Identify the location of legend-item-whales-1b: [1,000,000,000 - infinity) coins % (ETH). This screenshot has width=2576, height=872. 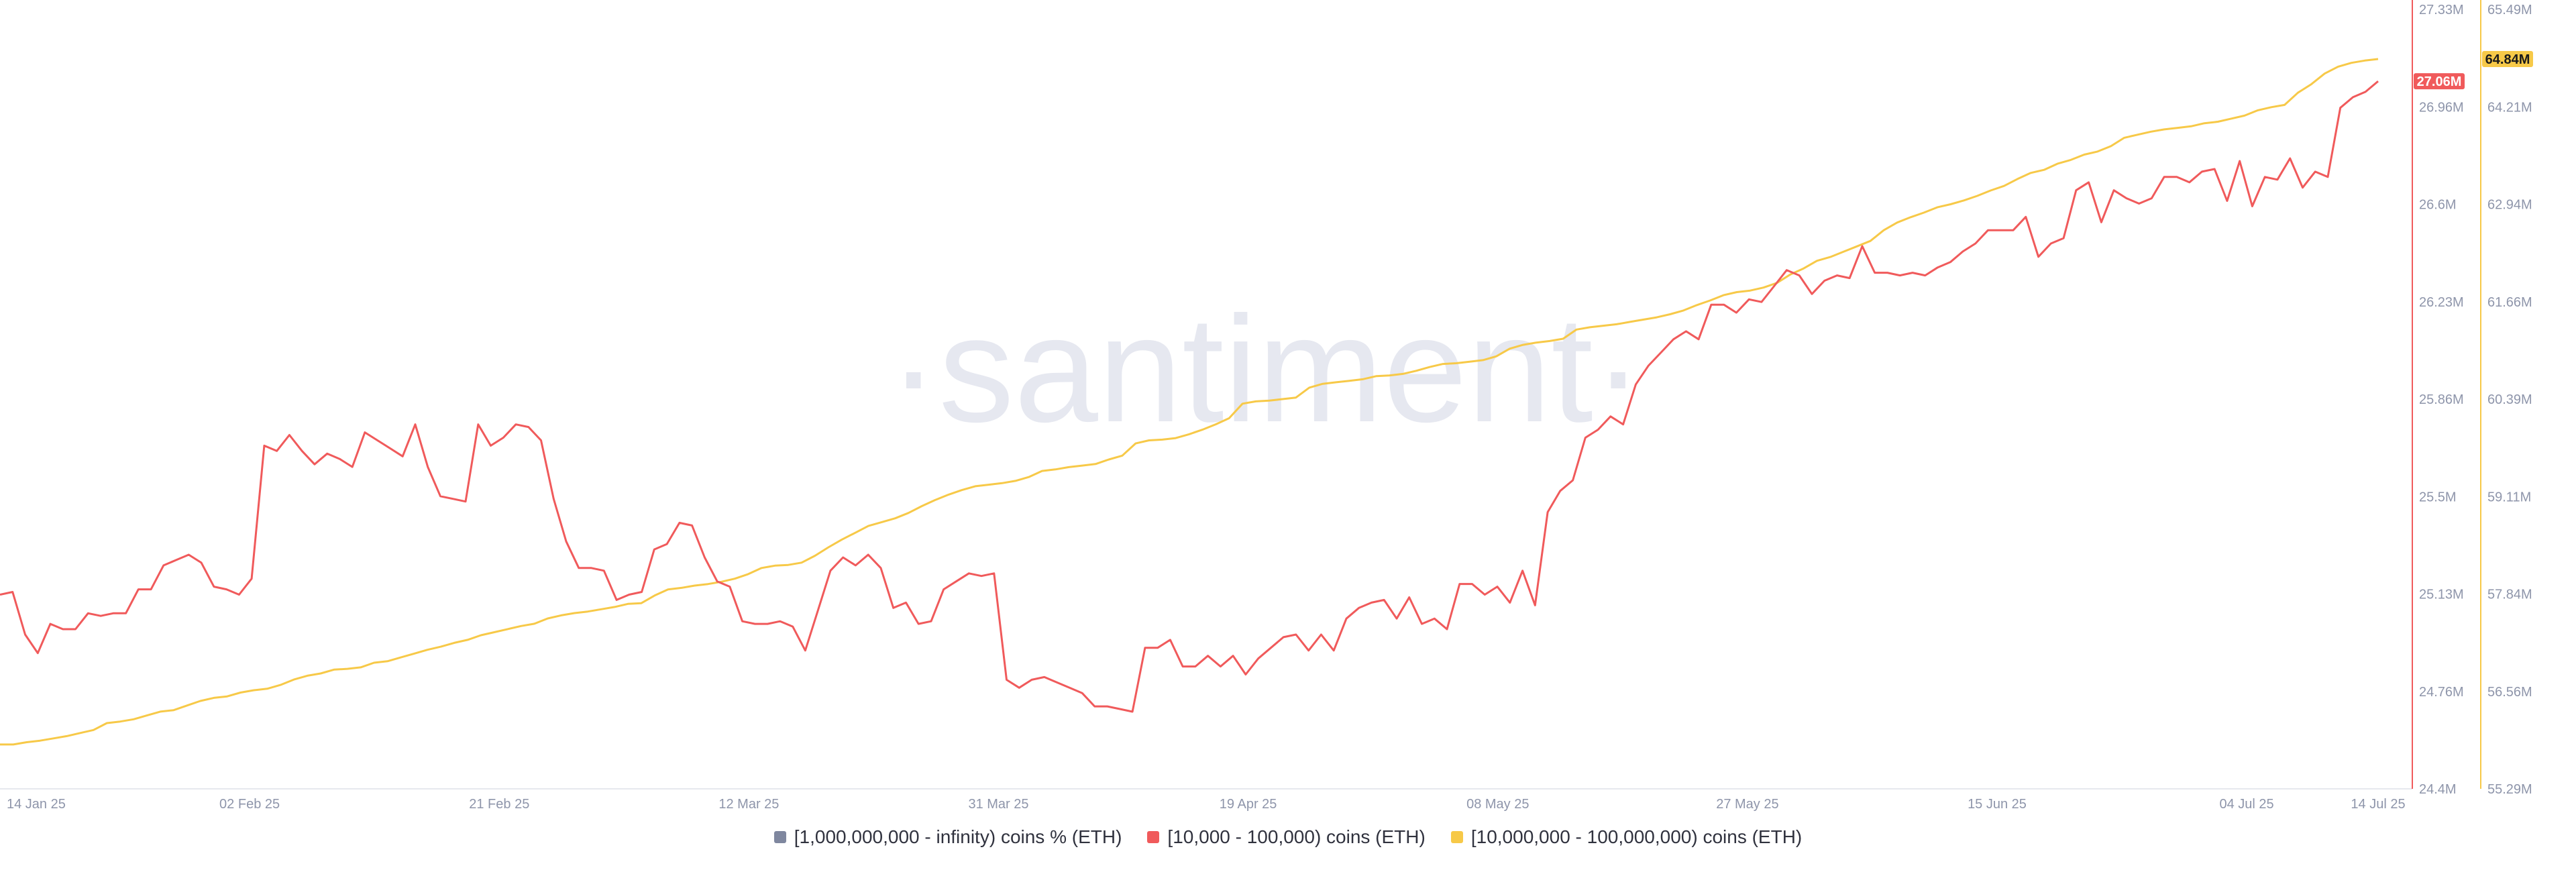
(947, 837).